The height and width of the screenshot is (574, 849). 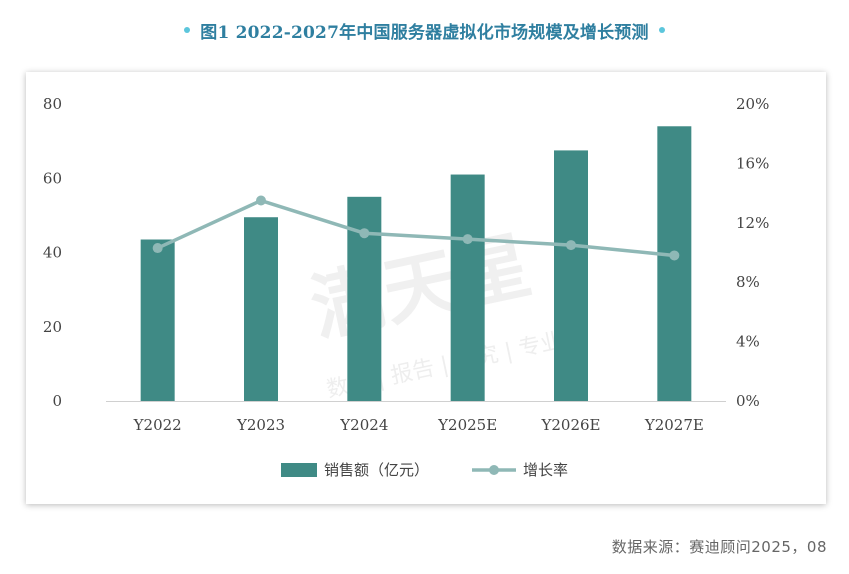 I want to click on legend-line-marker, so click(x=494, y=470).